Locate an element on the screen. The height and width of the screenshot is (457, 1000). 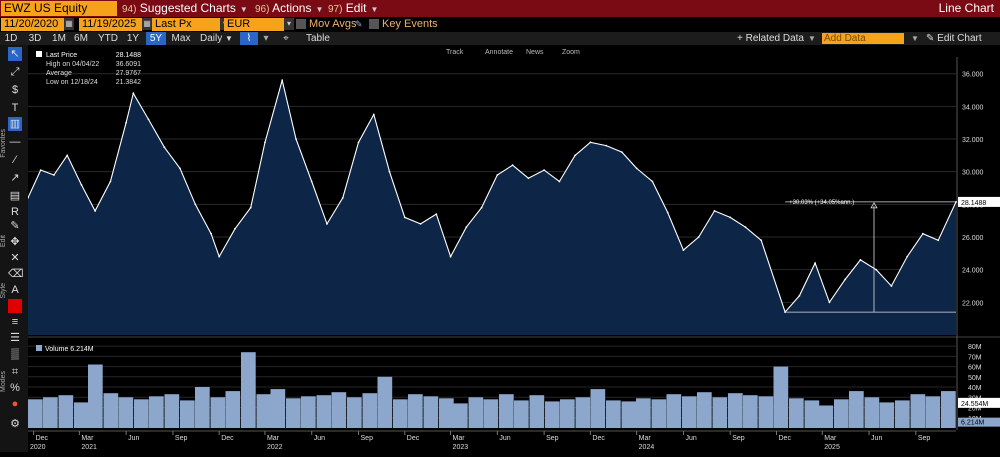
pencil-icon: ✎ is located at coordinates (359, 24).